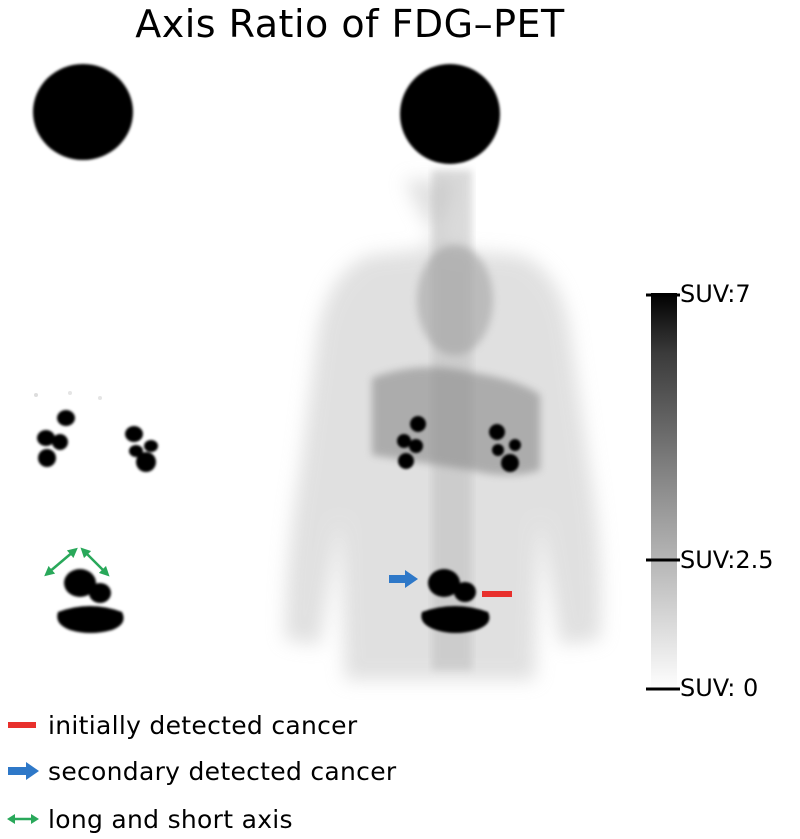 The height and width of the screenshot is (839, 800). I want to click on suv-min-label: SUV: 0, so click(719, 688).